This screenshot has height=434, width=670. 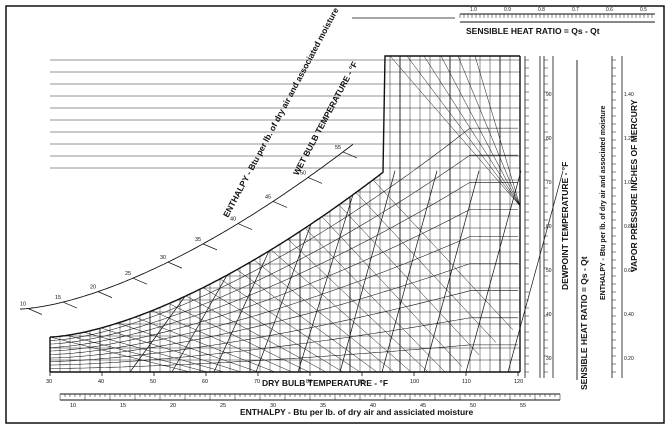 I want to click on dry-bulb-label: DRY BULB TEMPERATURE - °F, so click(x=325, y=383).